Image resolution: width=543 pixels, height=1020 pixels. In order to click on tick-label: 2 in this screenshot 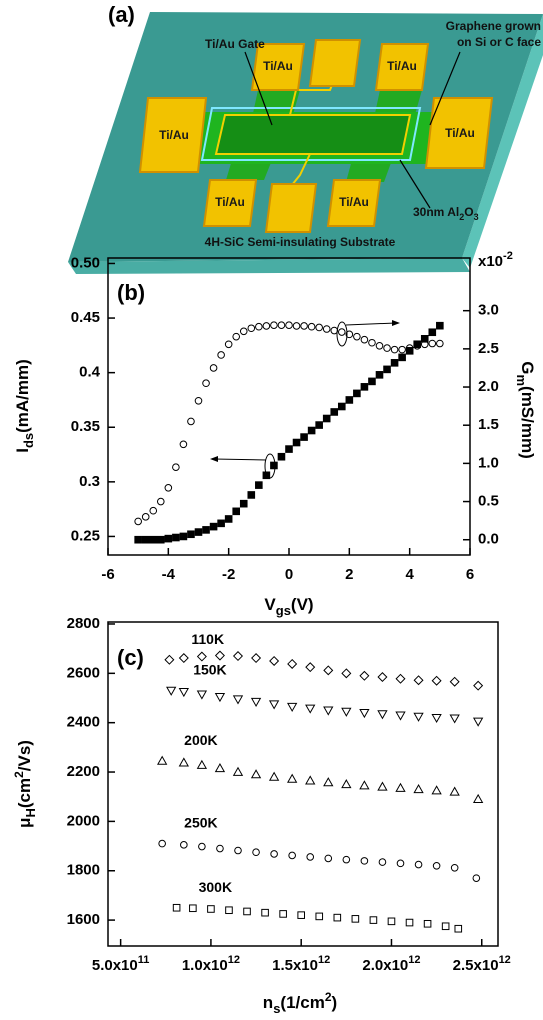, I will do `click(349, 574)`.